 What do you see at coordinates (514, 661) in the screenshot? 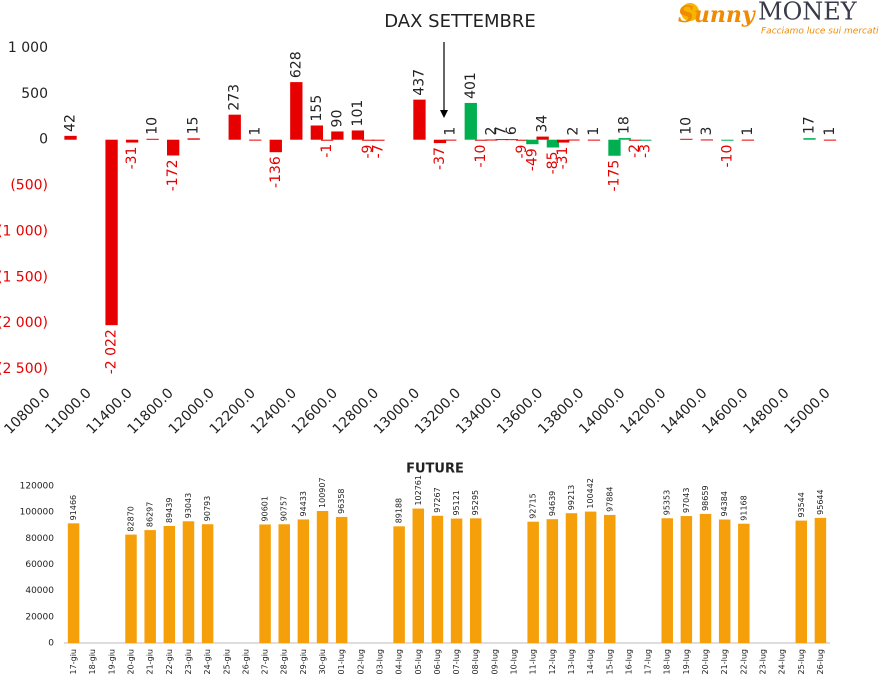
I see `x-tick-label: 10-lug` at bounding box center [514, 661].